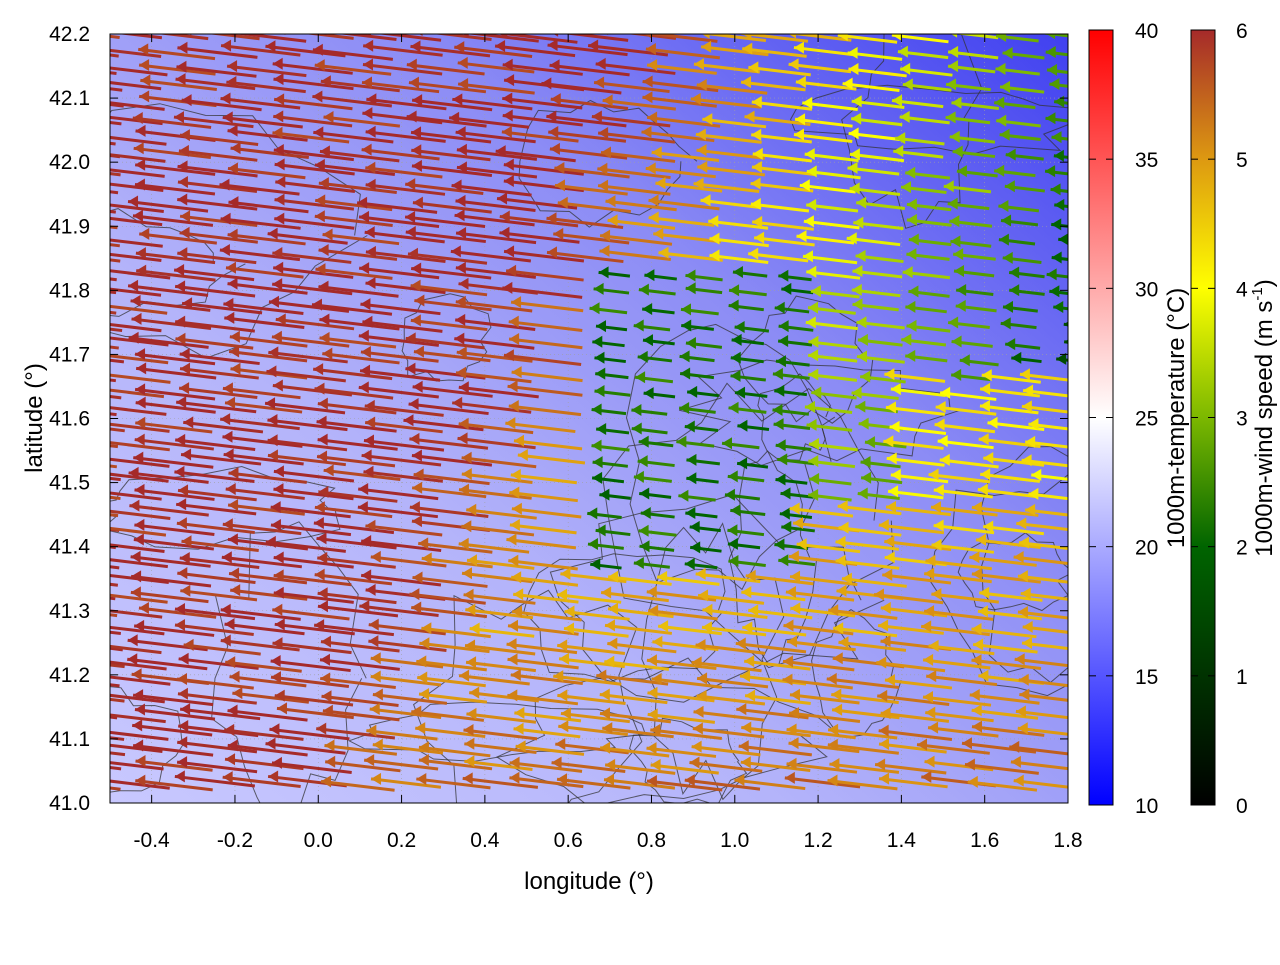 Image resolution: width=1280 pixels, height=965 pixels. Describe the element at coordinates (1067, 840) in the screenshot. I see `x-tick-label: 1.8` at that location.